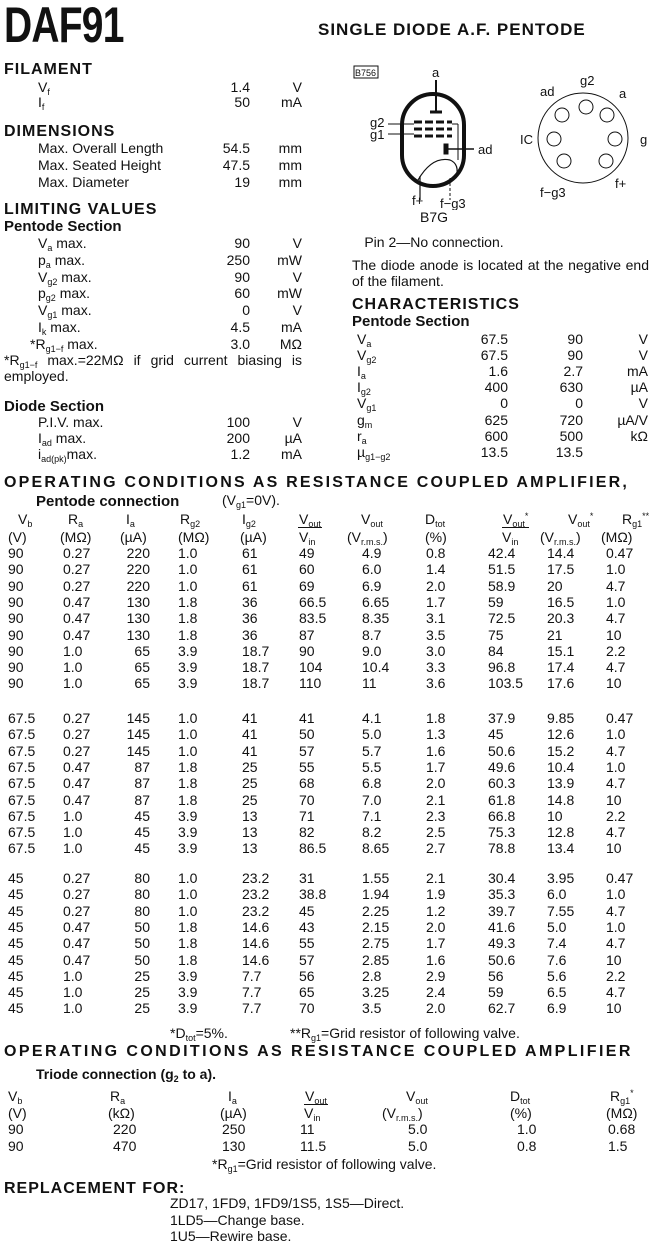  I want to click on column-header-unit-unit_end: ), so click(578, 537).